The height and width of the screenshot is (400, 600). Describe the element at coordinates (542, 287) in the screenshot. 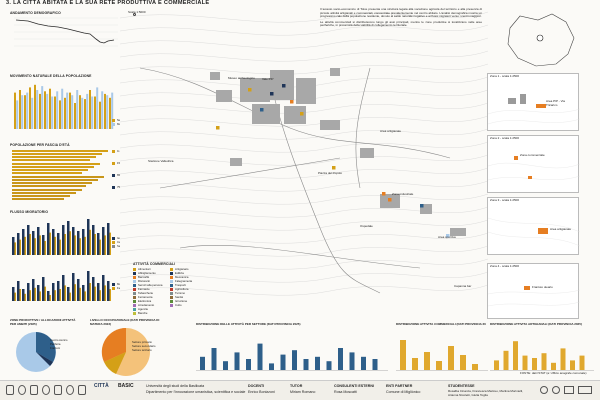

I see `inset-4-note: Frantoio oleario` at that location.